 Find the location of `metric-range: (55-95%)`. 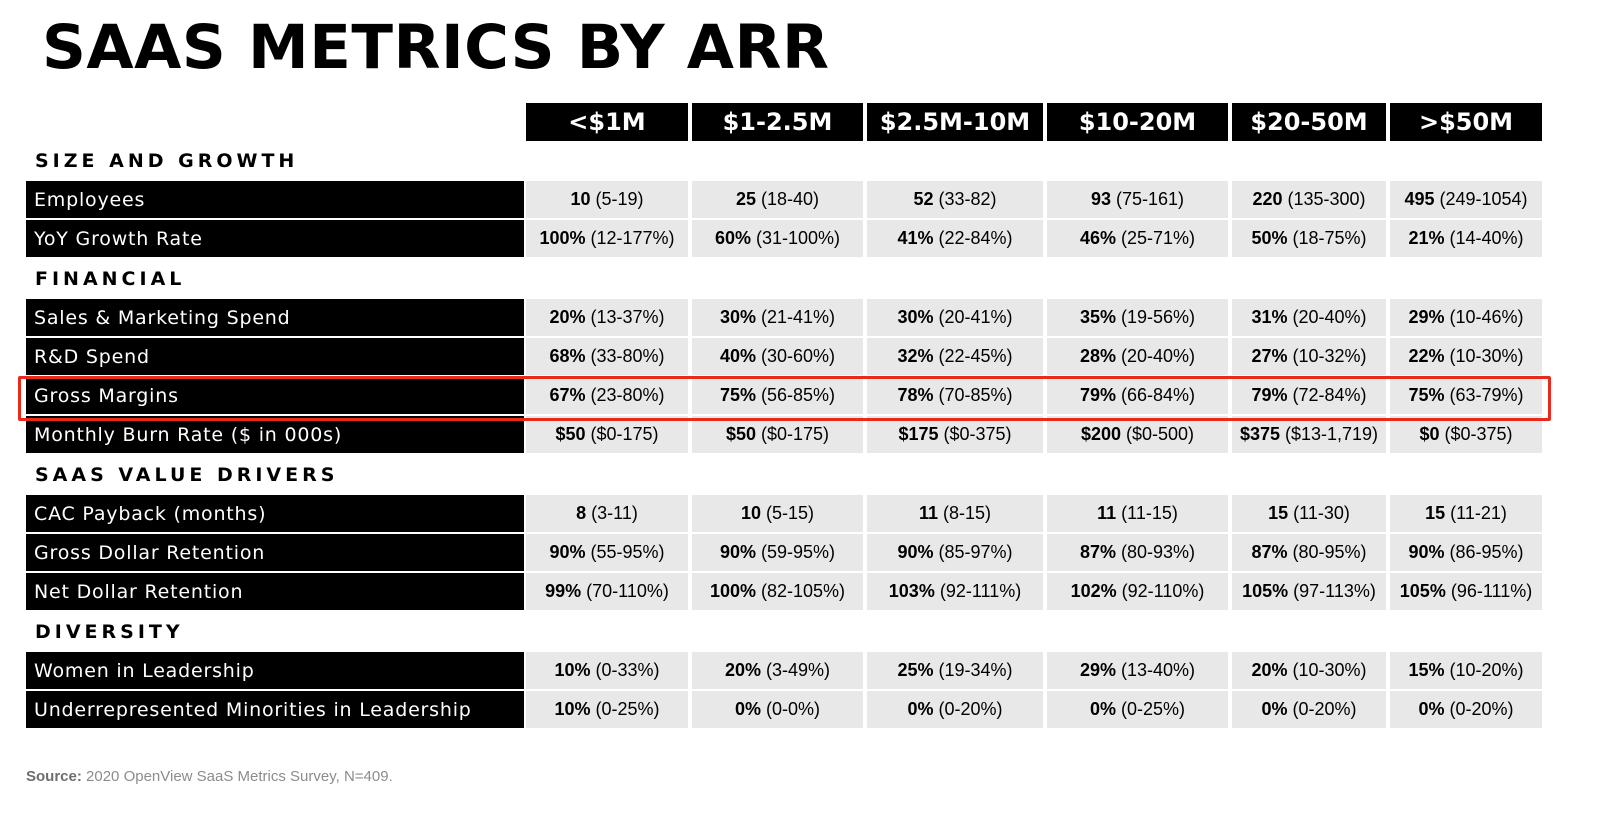

metric-range: (55-95%) is located at coordinates (627, 552).